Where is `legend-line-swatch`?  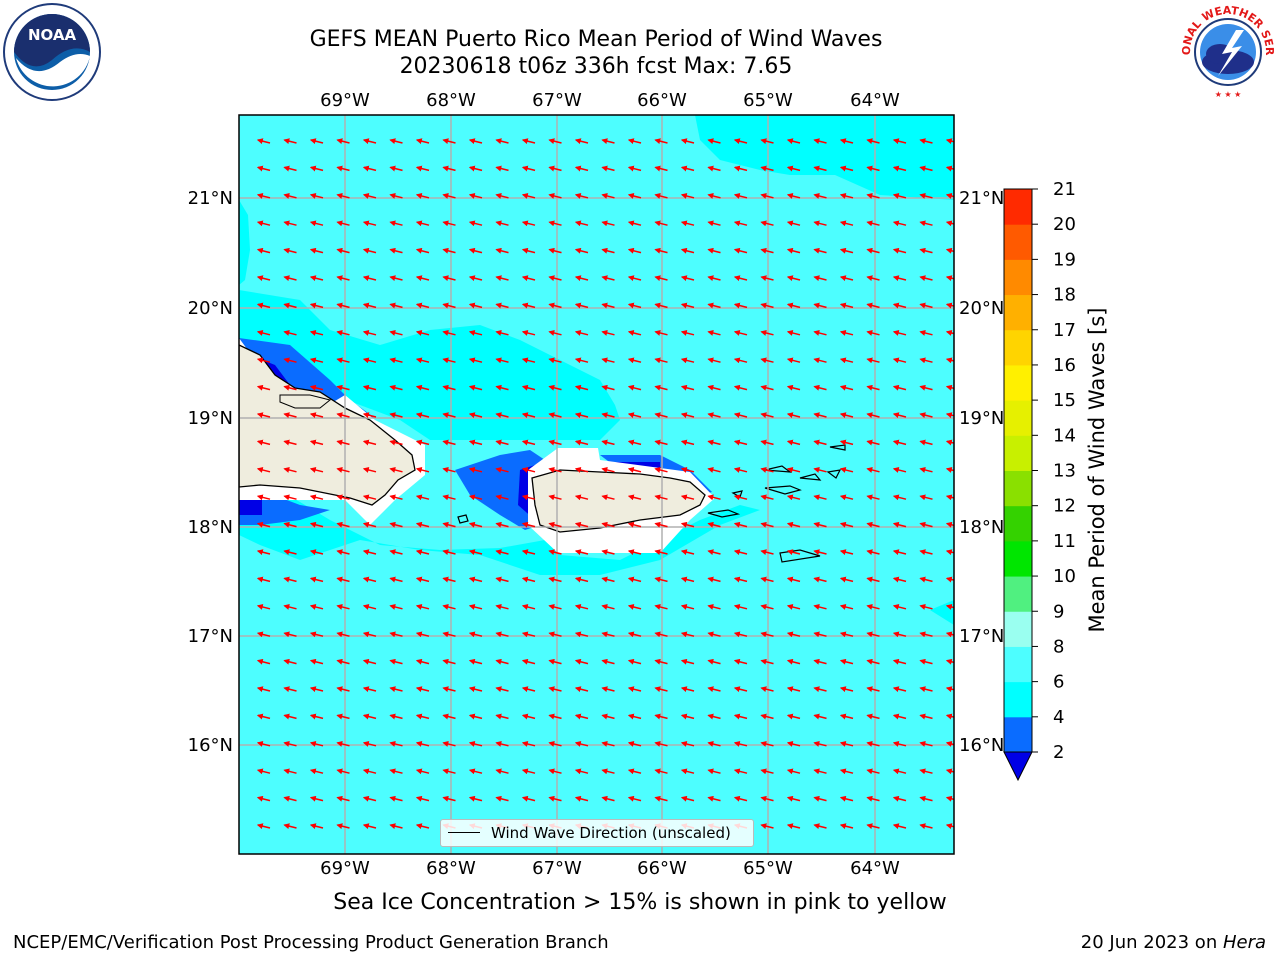
legend-line-swatch is located at coordinates (464, 832).